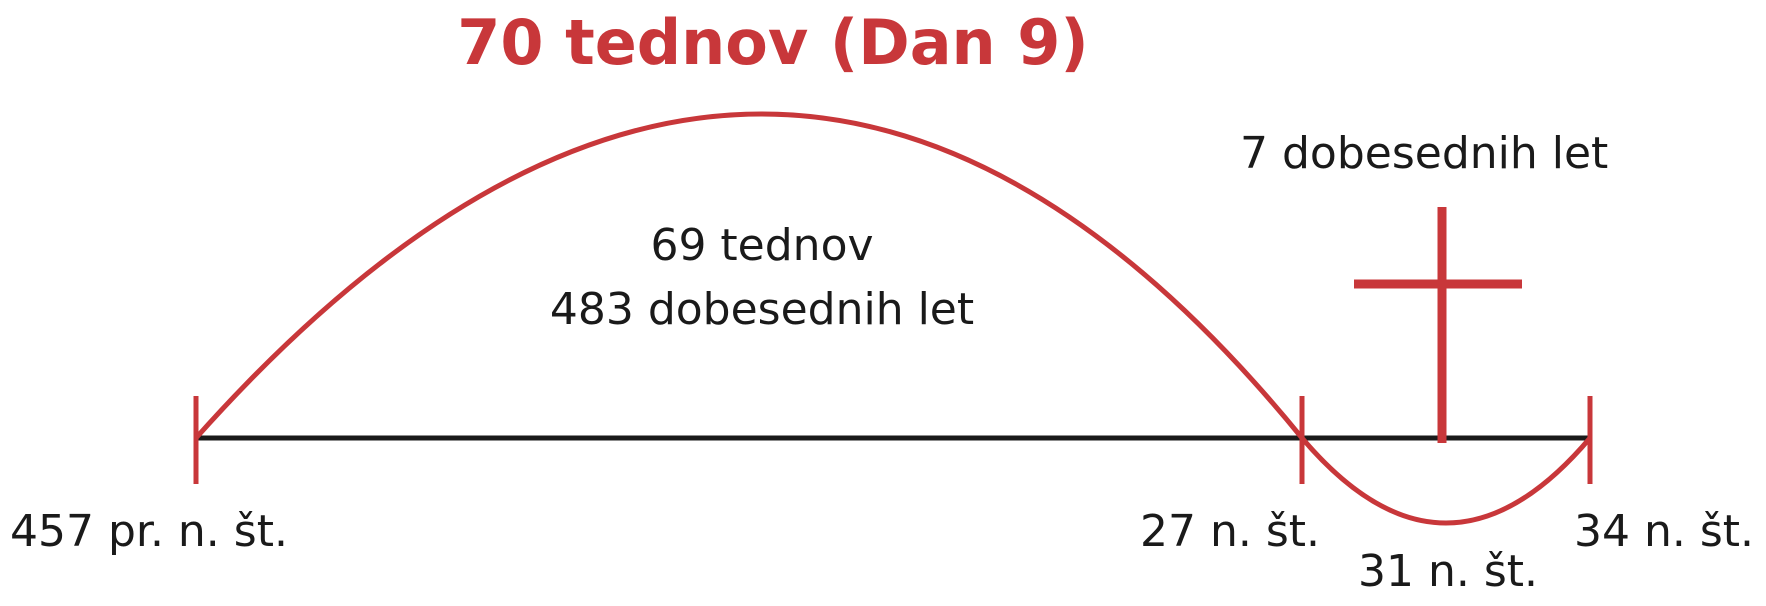 This screenshot has width=1766, height=606. What do you see at coordinates (1448, 571) in the screenshot?
I see `date-cross: 31 n. št.` at bounding box center [1448, 571].